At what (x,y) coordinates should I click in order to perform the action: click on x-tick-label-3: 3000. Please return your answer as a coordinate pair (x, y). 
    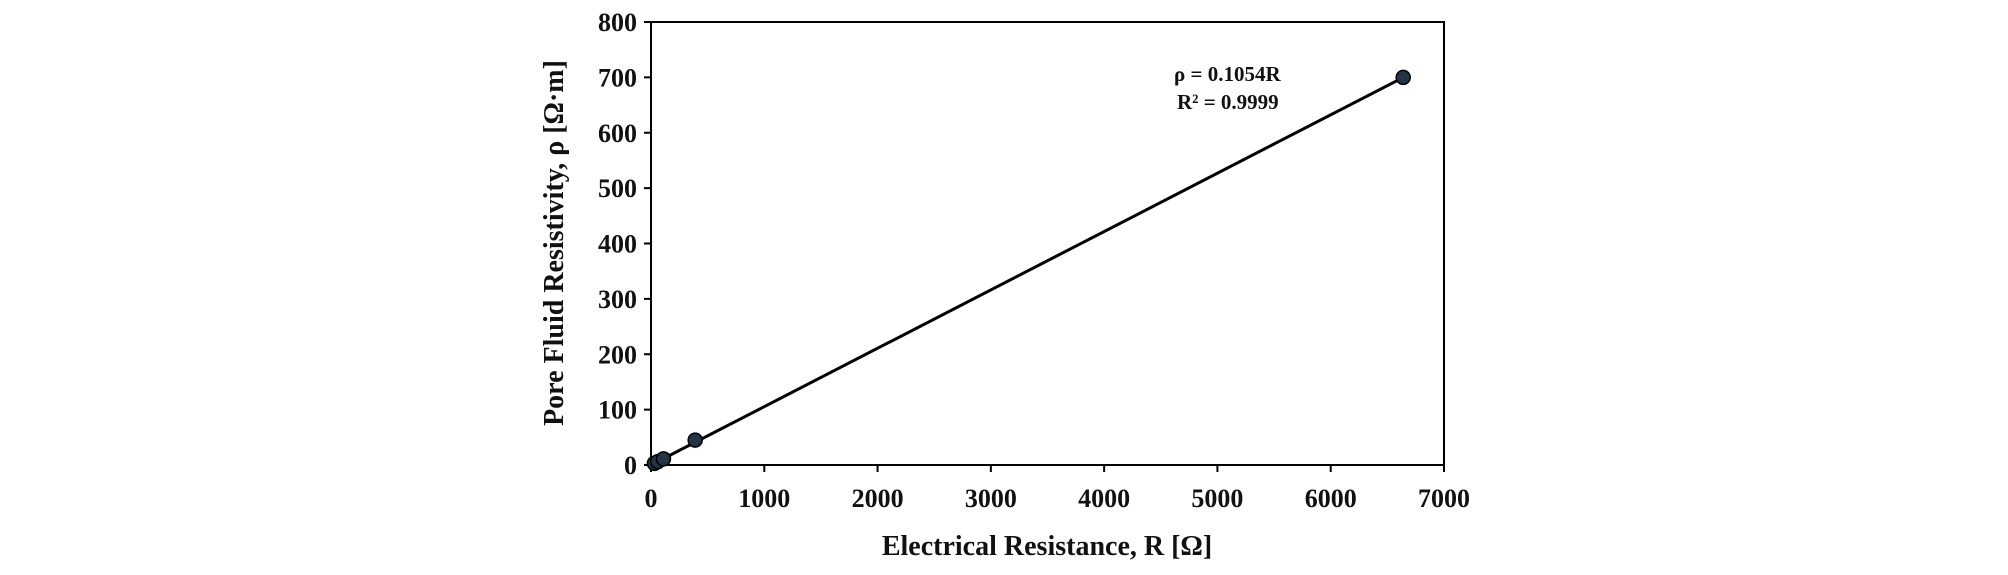
    Looking at the image, I should click on (991, 498).